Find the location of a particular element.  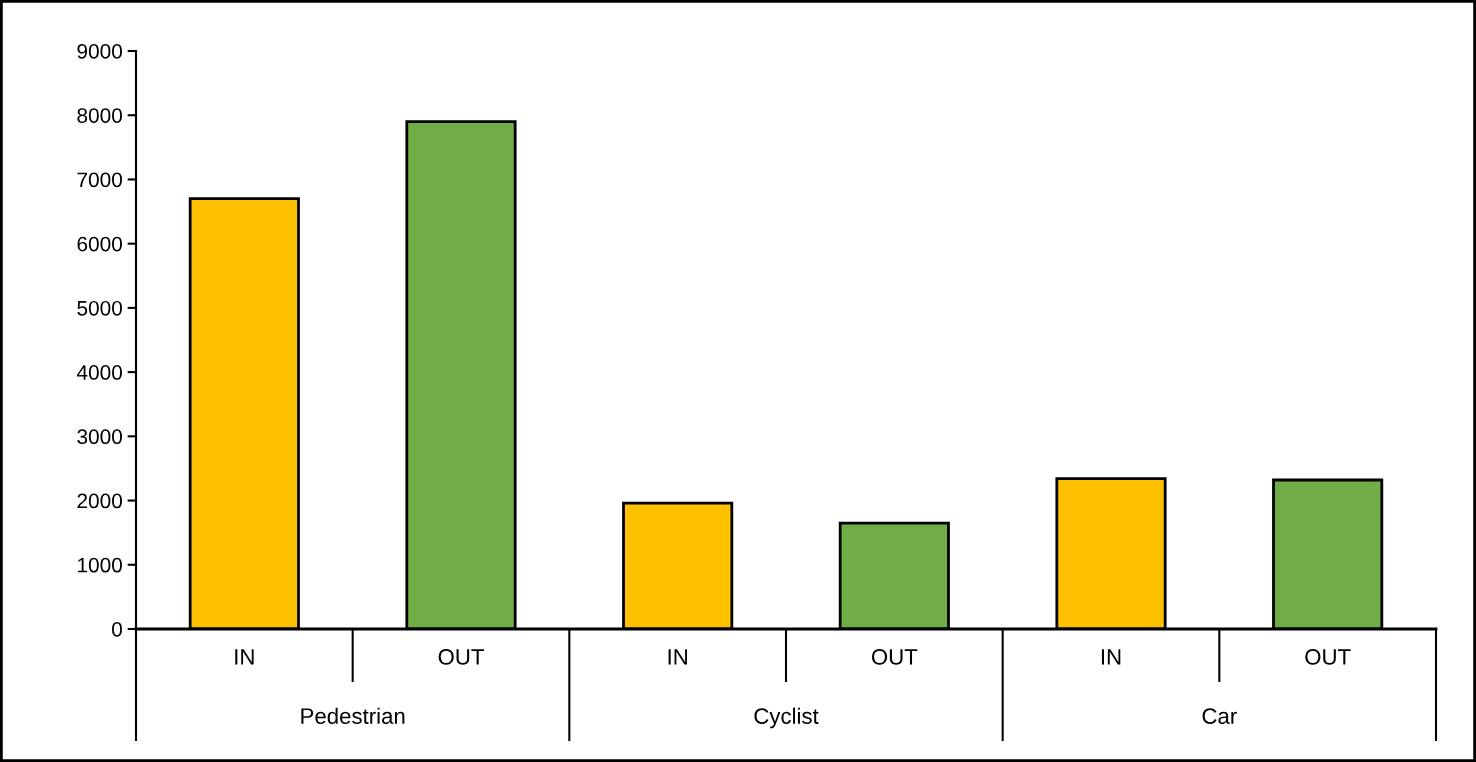

y-tick-label: 6000 is located at coordinates (99, 244).